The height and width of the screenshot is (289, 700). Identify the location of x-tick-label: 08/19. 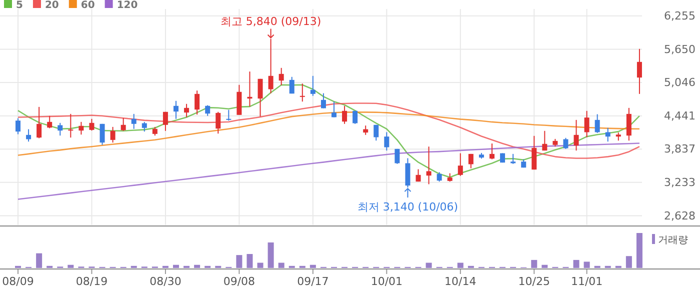
(92, 281).